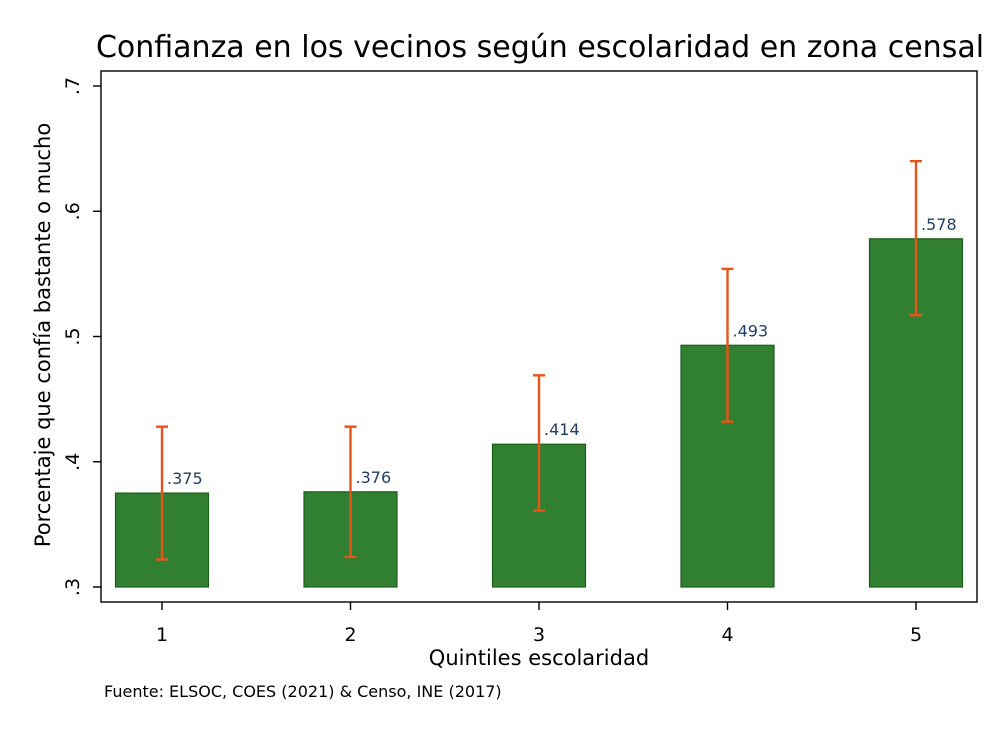 This screenshot has height=732, width=1006. I want to click on y-axis-title: Porcentaje que confía bastante o mucho, so click(43, 335).